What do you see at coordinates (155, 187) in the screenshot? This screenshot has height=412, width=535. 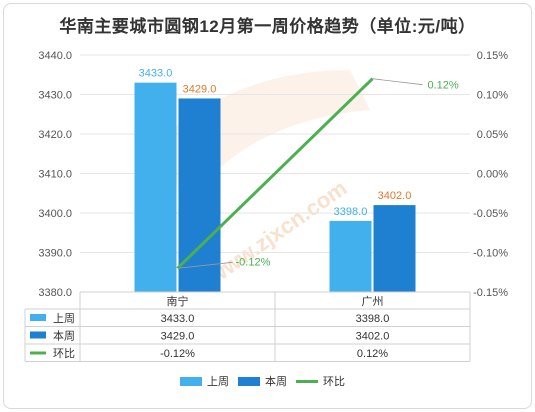 I see `bar-上周-南宁` at bounding box center [155, 187].